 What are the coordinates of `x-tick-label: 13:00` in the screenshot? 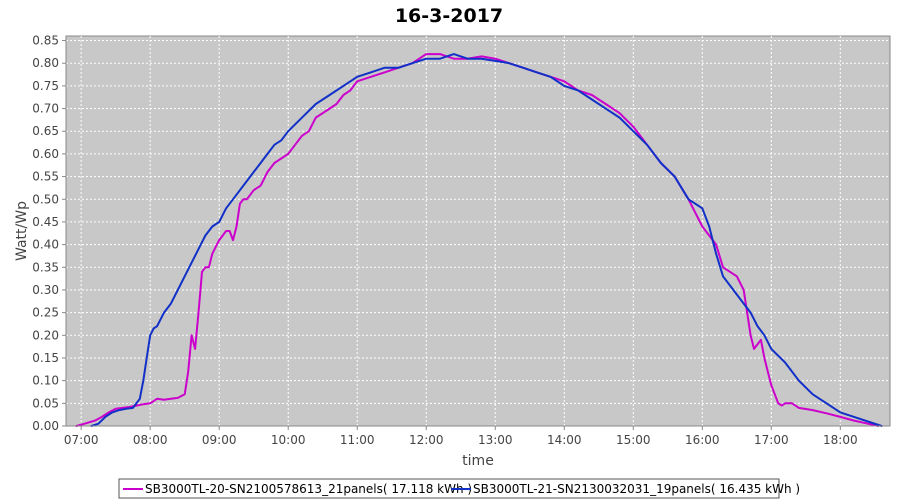 It's located at (495, 440).